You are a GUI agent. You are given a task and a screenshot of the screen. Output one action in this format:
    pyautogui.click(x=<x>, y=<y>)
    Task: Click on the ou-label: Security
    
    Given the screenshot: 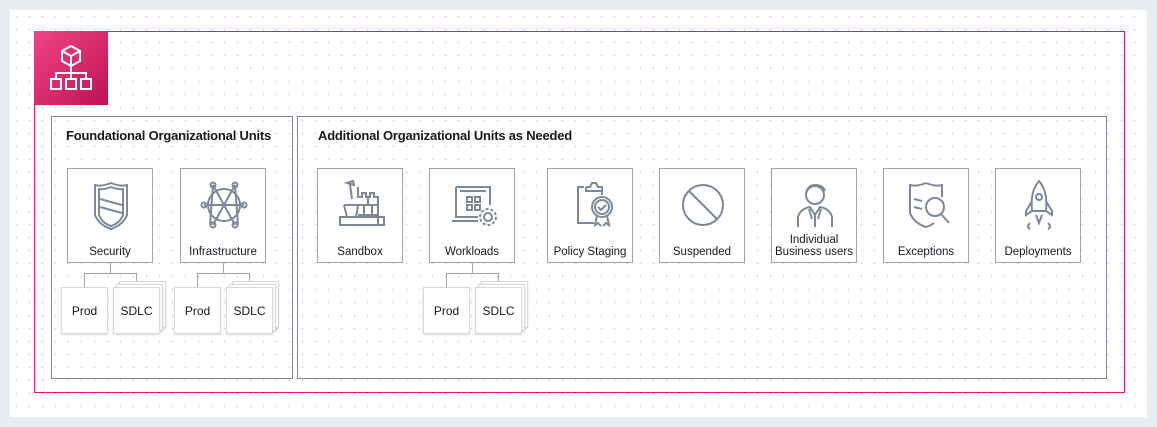 What is the action you would take?
    pyautogui.click(x=110, y=252)
    